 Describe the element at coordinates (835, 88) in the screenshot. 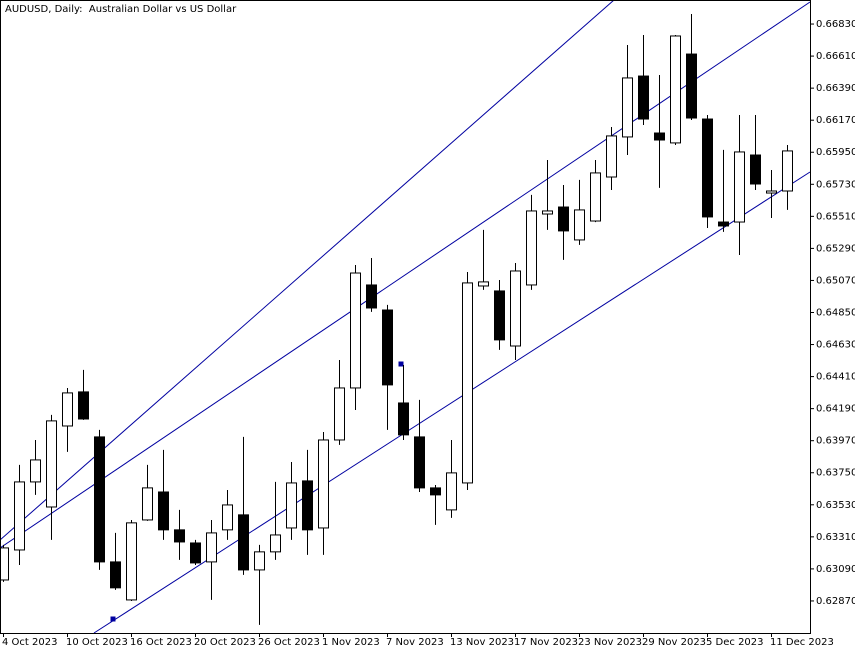

I see `y-tick-label: 0.66390` at that location.